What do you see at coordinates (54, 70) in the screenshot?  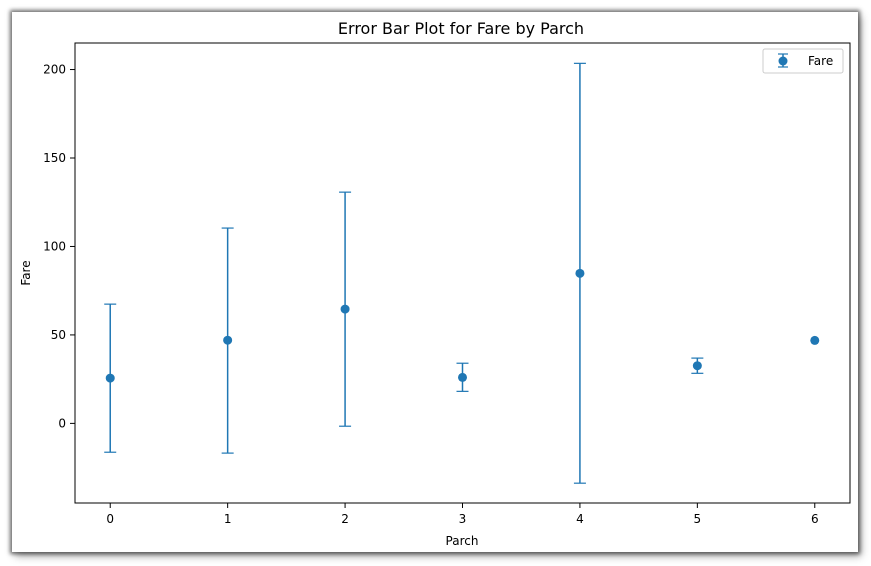 I see `y-tick-label: 200` at bounding box center [54, 70].